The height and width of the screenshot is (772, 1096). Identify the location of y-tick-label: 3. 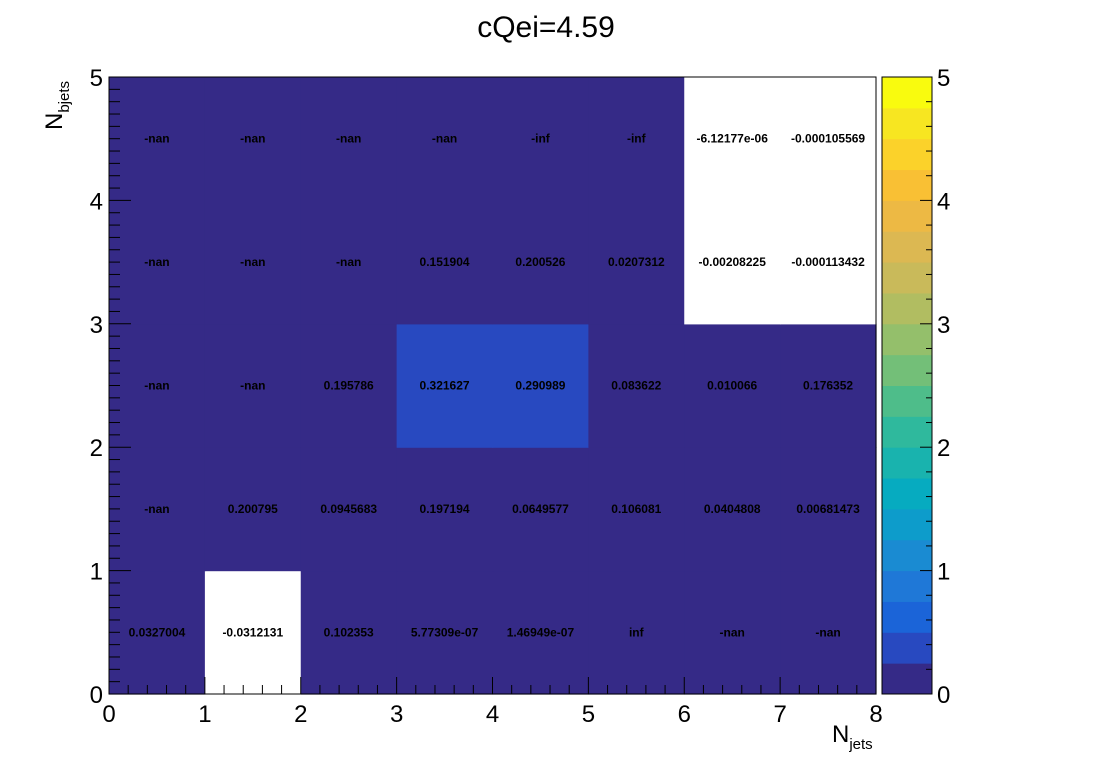
(96, 325).